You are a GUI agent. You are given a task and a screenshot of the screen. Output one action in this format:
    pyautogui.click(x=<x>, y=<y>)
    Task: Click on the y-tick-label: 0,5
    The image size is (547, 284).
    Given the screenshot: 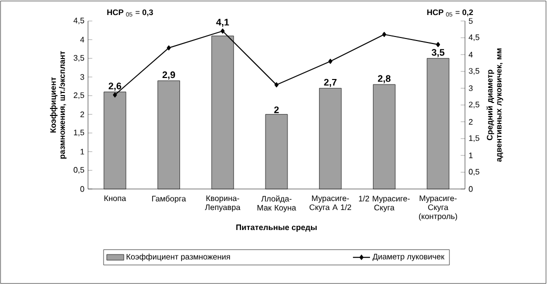 What is the action you would take?
    pyautogui.click(x=79, y=170)
    